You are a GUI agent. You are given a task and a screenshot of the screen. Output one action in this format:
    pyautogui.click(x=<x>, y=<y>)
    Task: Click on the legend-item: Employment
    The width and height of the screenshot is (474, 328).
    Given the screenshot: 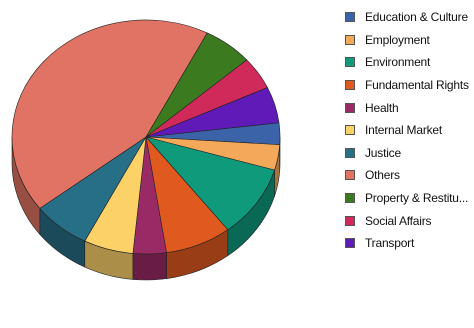 What is the action you would take?
    pyautogui.click(x=409, y=40)
    